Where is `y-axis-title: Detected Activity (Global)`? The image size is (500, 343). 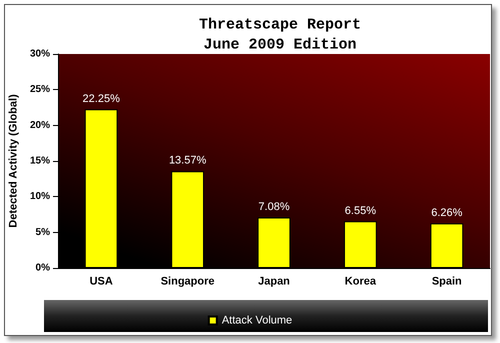 y-axis-title: Detected Activity (Global) is located at coordinates (14, 161).